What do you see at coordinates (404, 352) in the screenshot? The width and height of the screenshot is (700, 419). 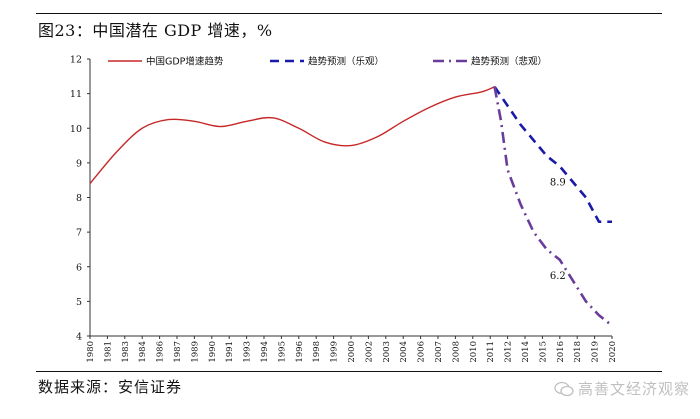 I see `x-tick-label: 2004` at bounding box center [404, 352].